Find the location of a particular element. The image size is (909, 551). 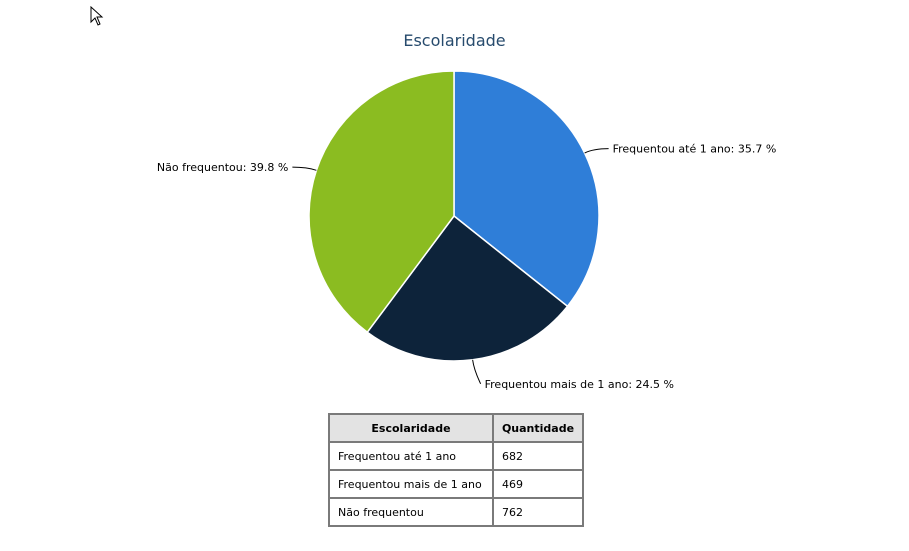

leader-line-nao-frequentou is located at coordinates (304, 168).